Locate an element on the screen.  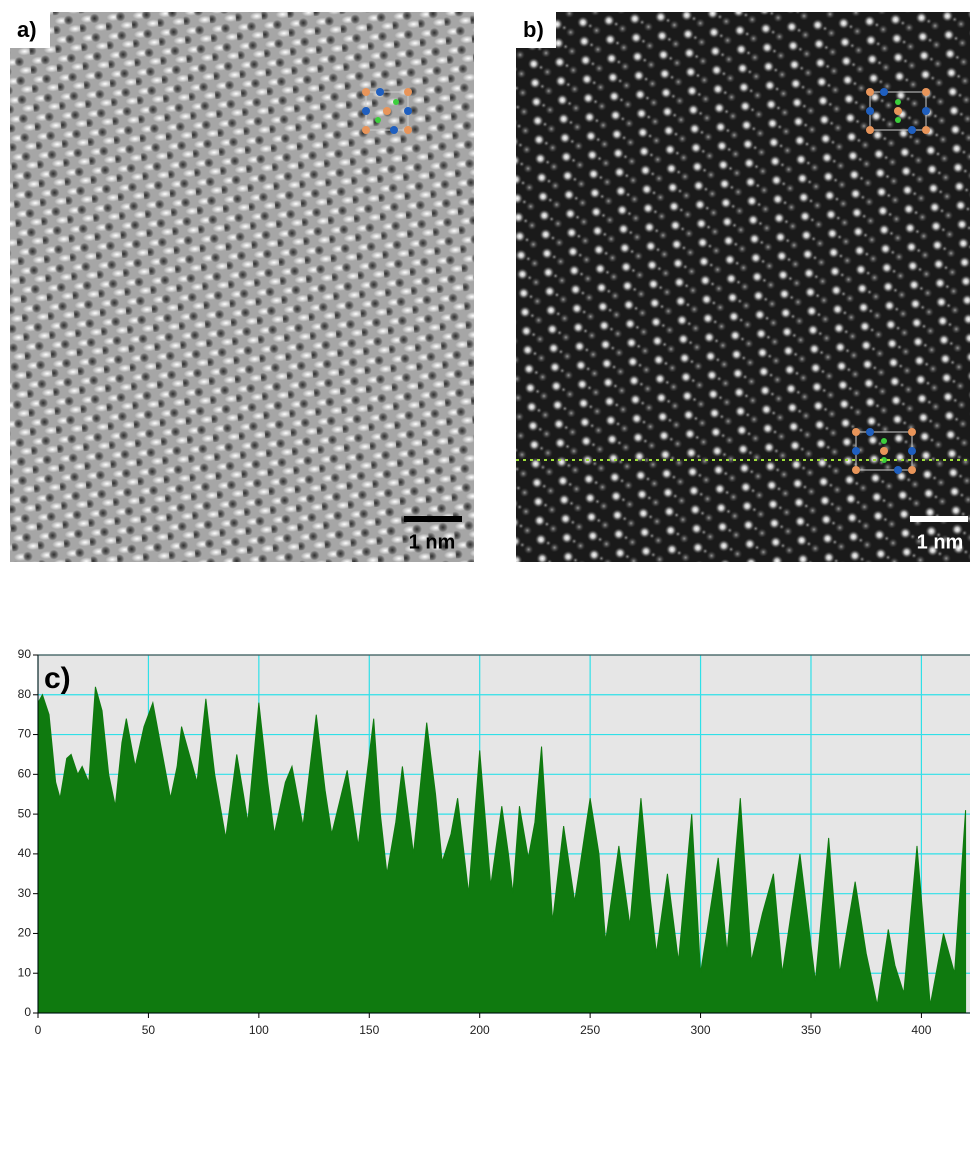
x-tick-label: 200 is located at coordinates (480, 1030).